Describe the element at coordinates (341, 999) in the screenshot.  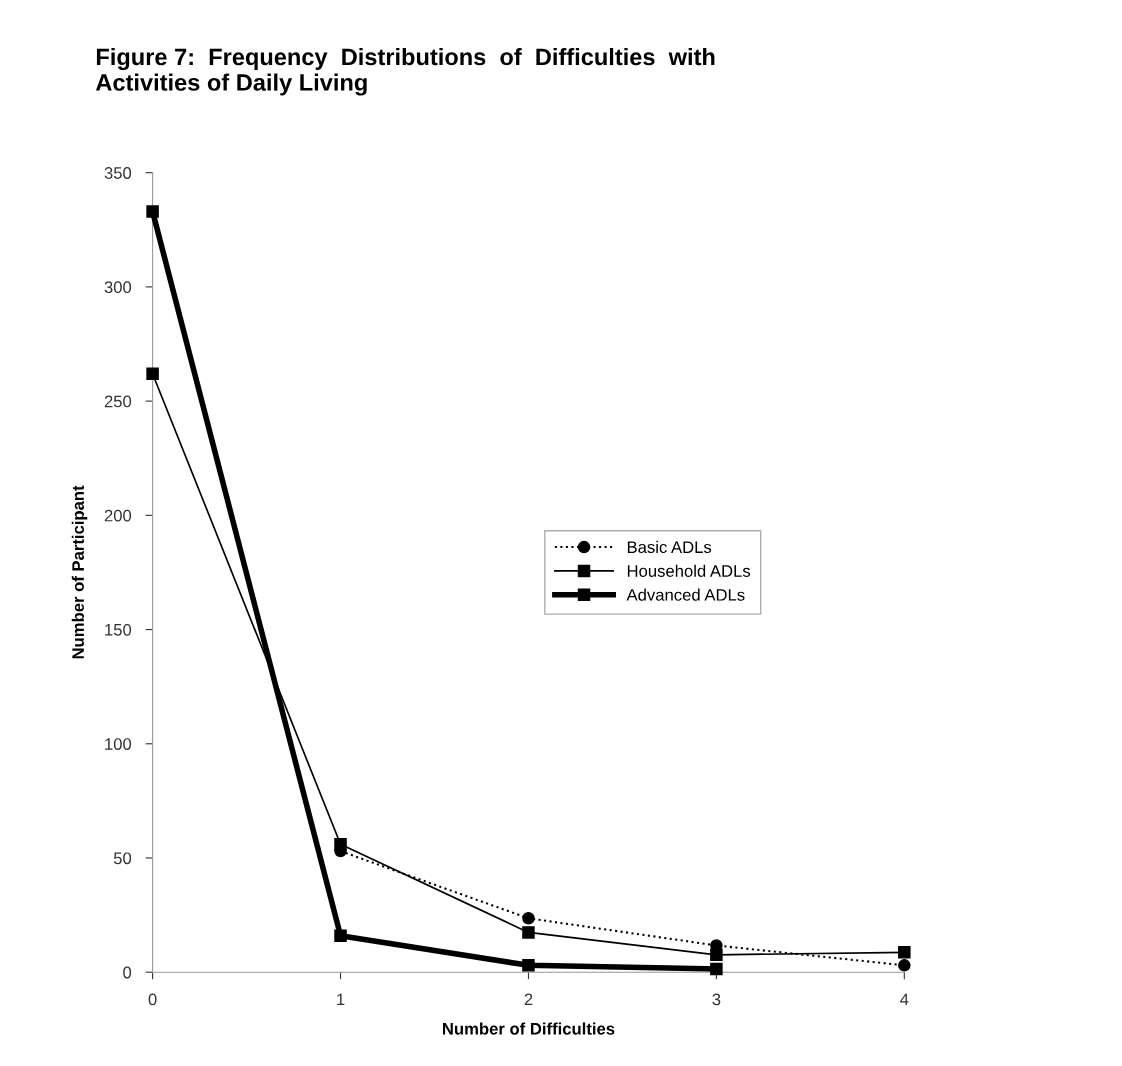
I see `x-tick-label: 1` at that location.